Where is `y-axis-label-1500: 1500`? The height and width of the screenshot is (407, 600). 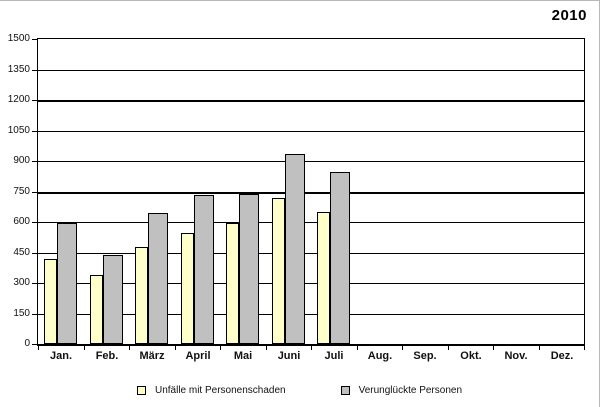
y-axis-label-1500: 1500 is located at coordinates (18, 38).